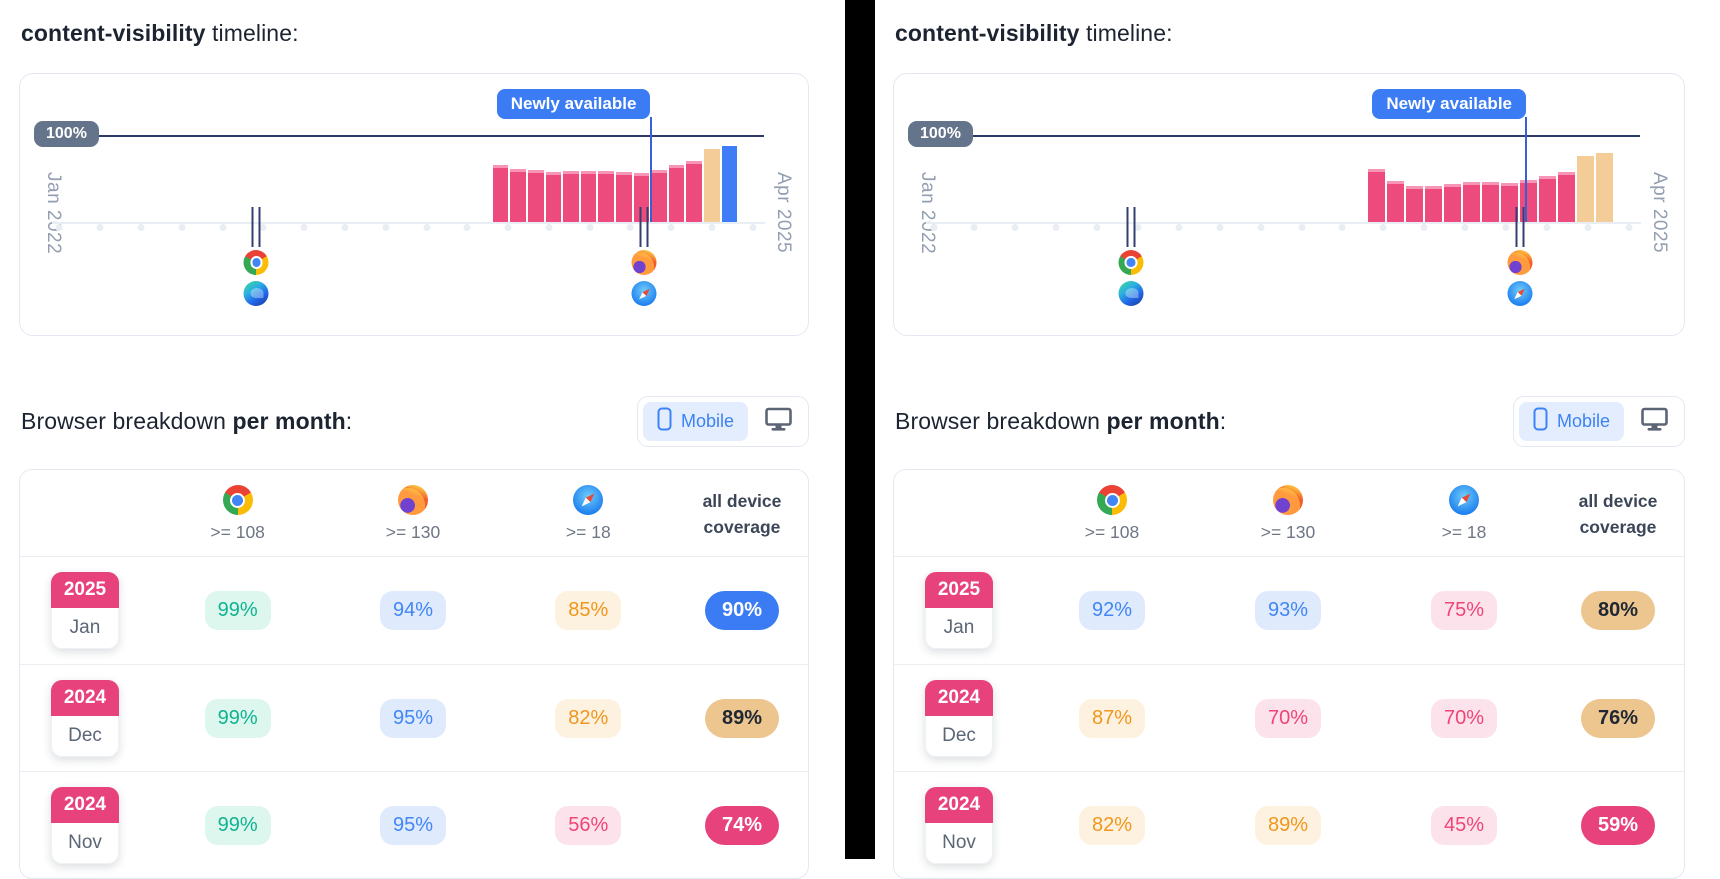 The height and width of the screenshot is (879, 1720). I want to click on browser-percent-cell: 95%, so click(412, 718).